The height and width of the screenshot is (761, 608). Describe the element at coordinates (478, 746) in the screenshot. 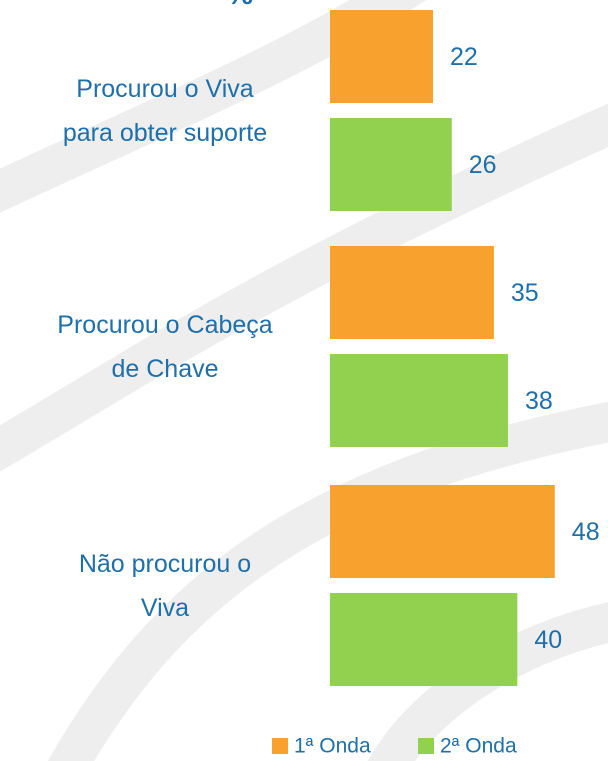

I see `legend-label: 2ª Onda` at that location.